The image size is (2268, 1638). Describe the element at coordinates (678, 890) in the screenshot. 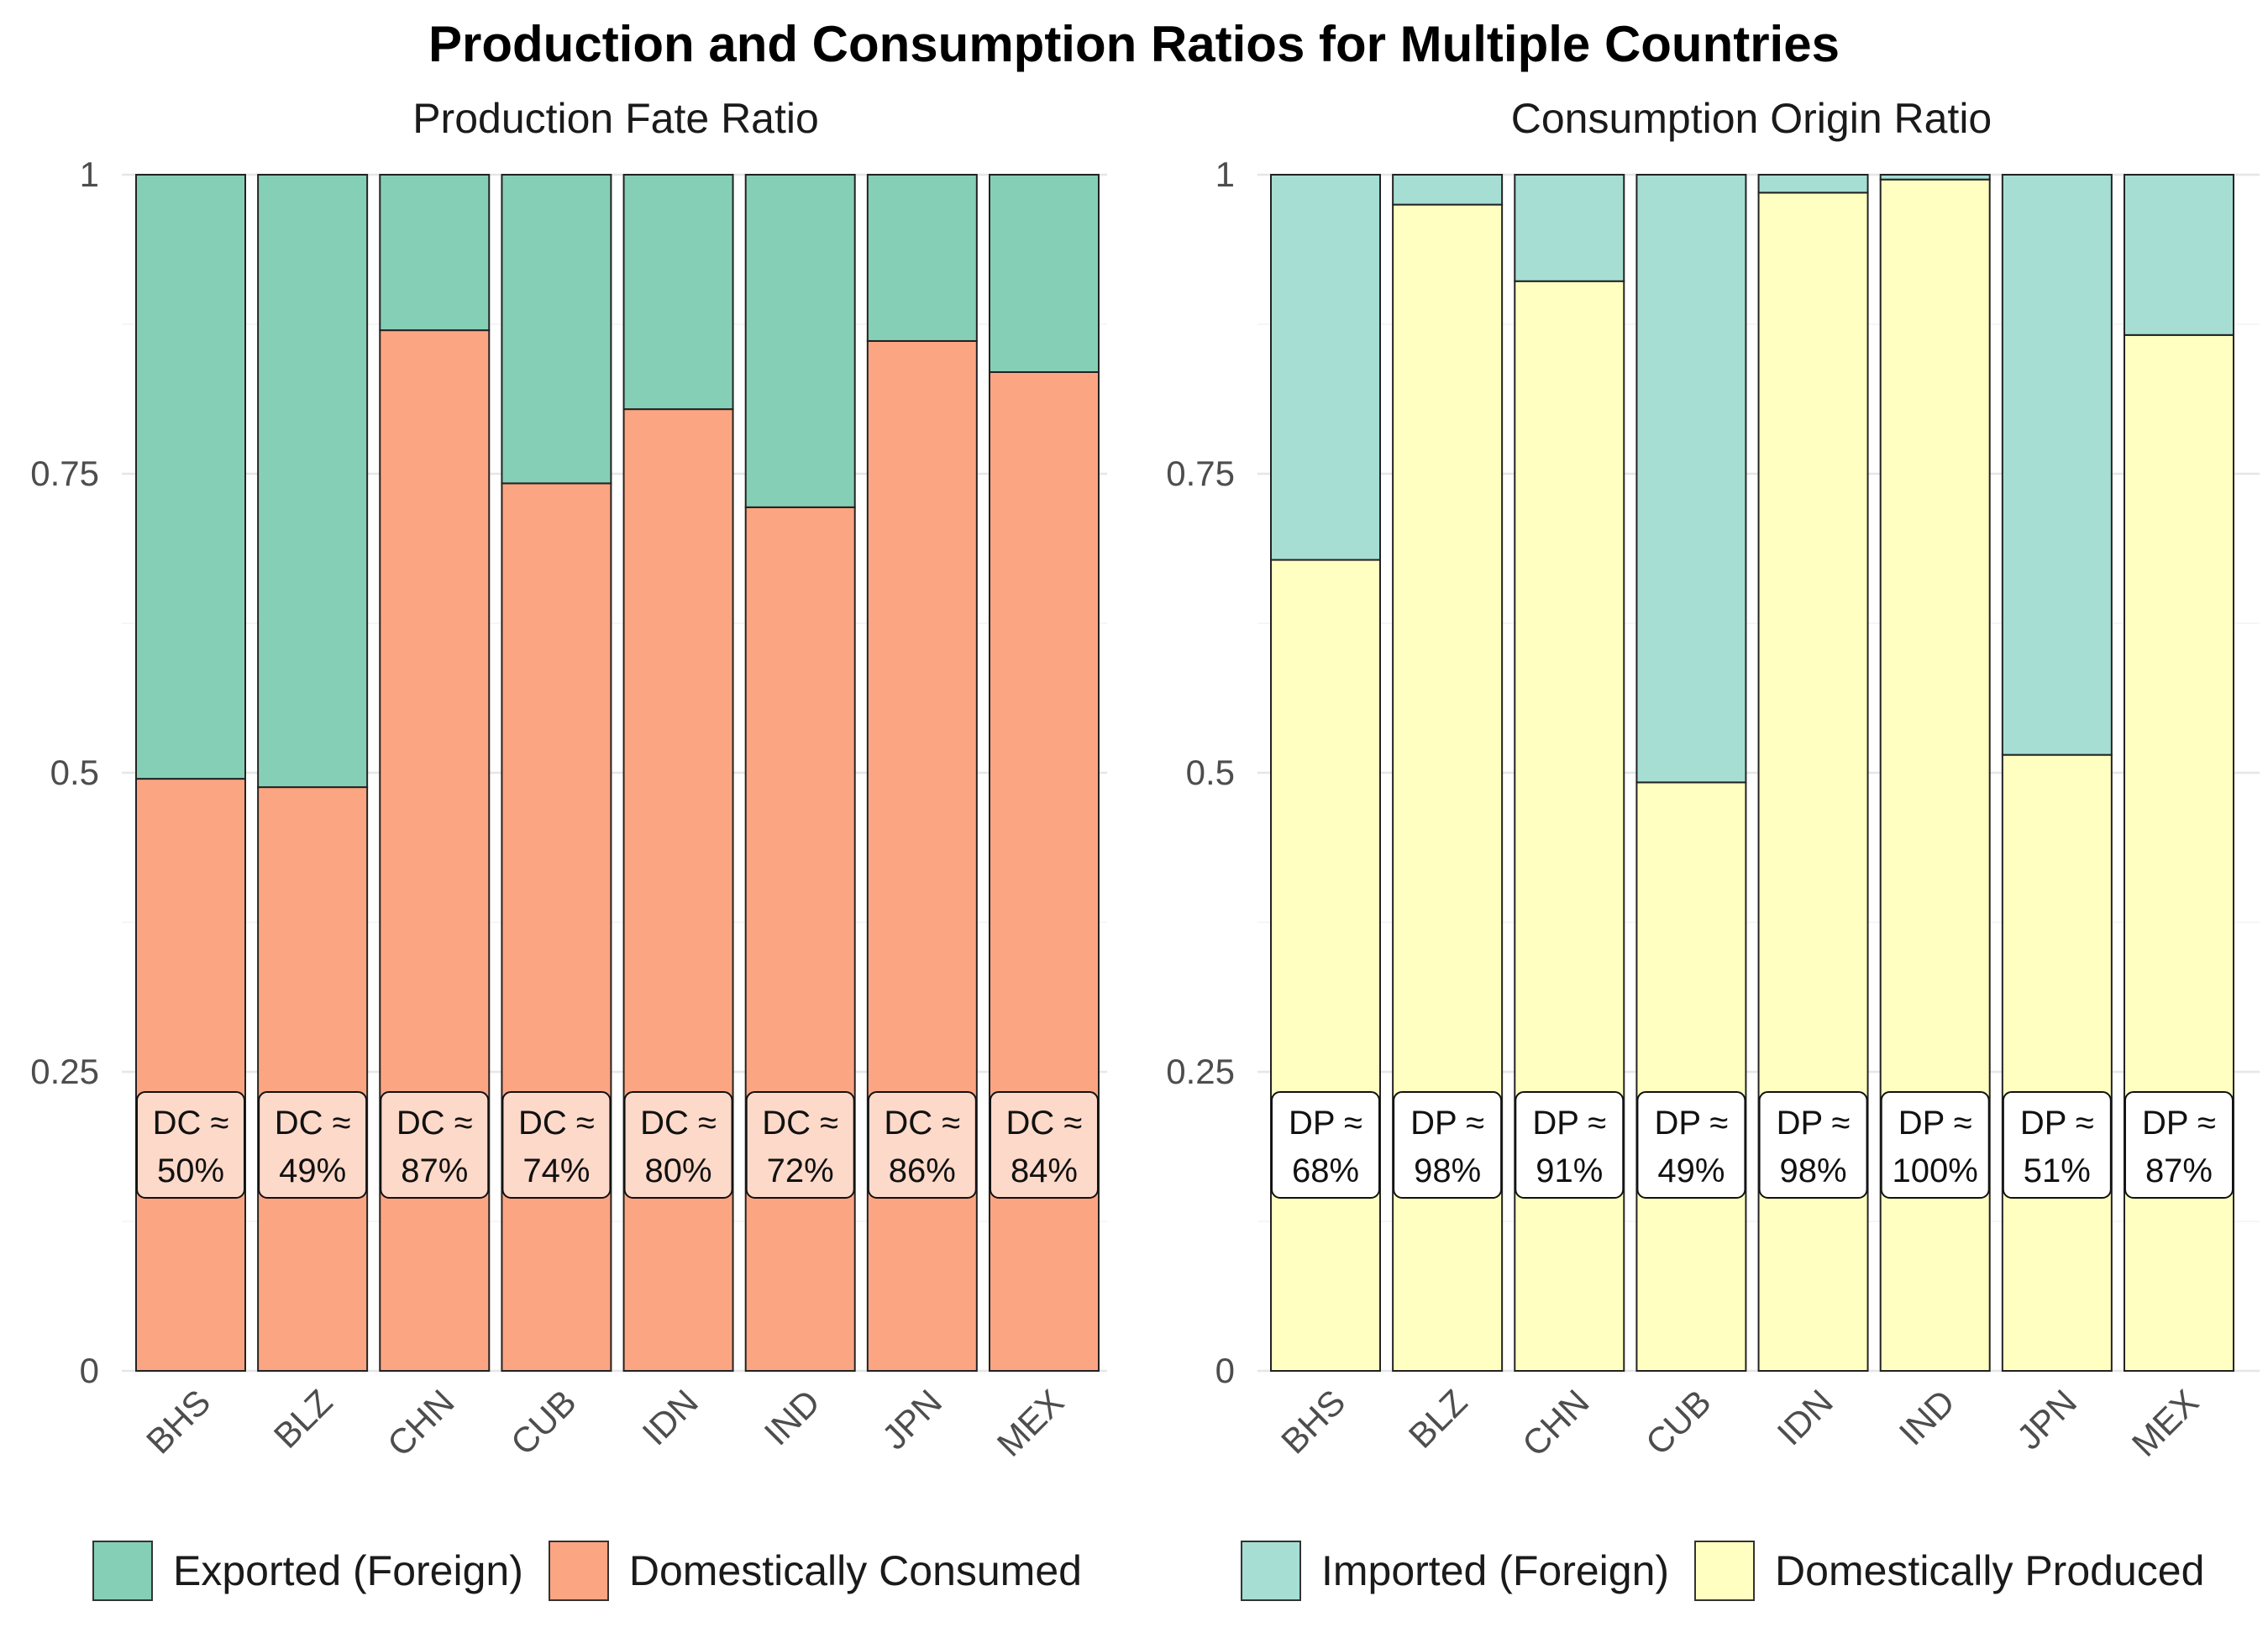

I see `bar-domestically-consumed-idn` at that location.